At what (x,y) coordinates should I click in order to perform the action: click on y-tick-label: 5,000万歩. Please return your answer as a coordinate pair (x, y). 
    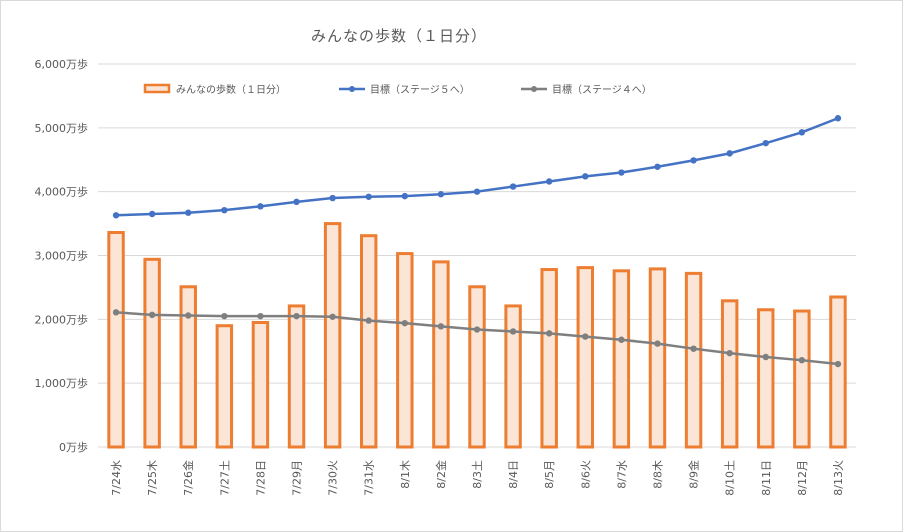
    Looking at the image, I should click on (62, 128).